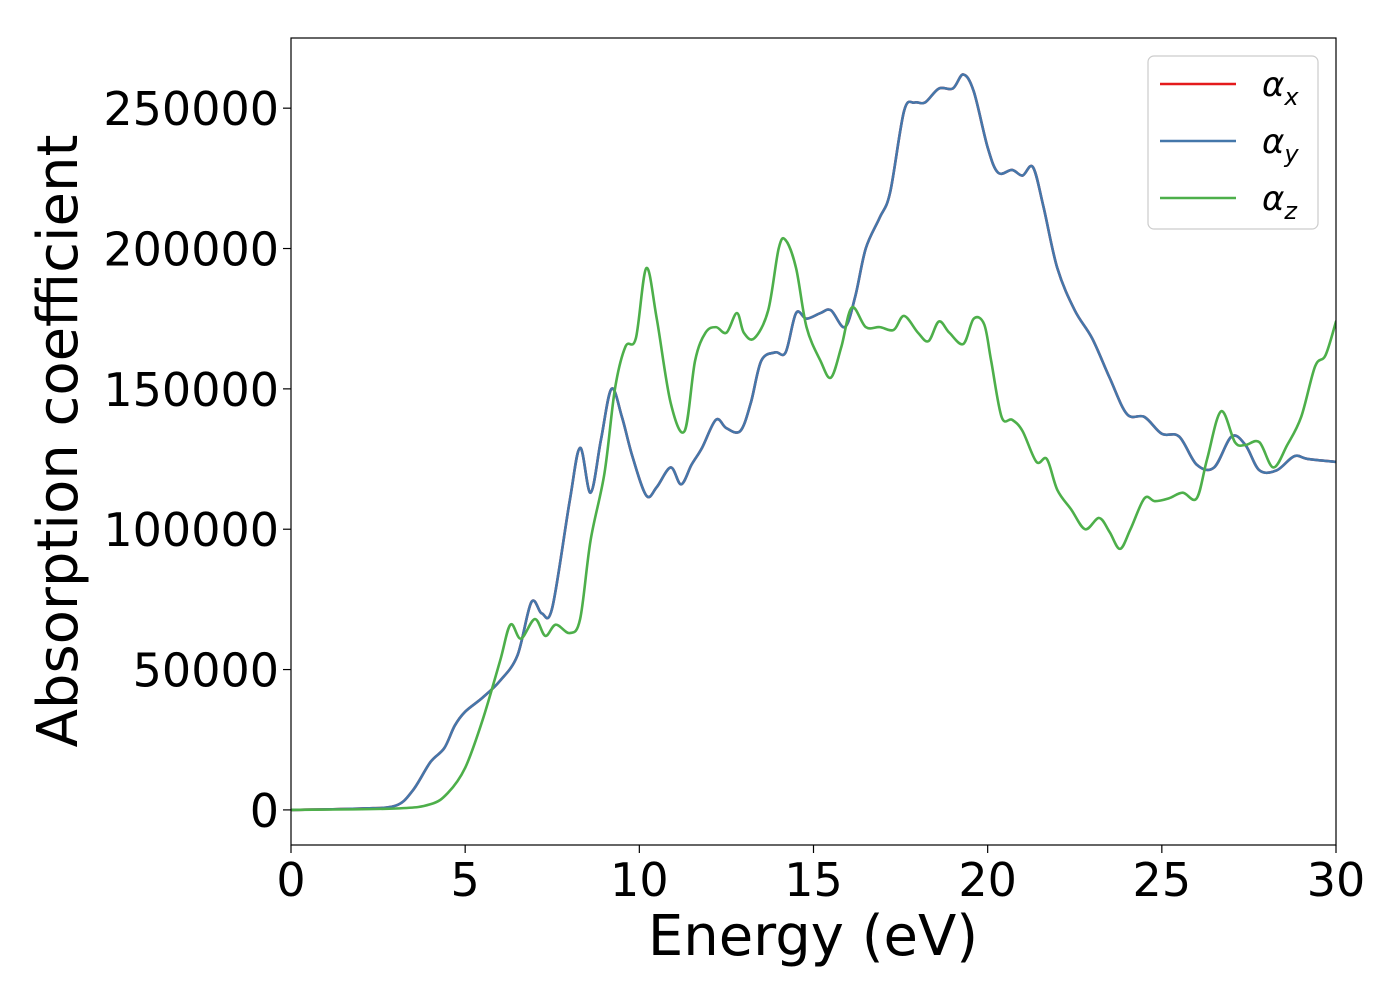 This screenshot has width=1400, height=1000. What do you see at coordinates (191, 250) in the screenshot?
I see `y-tick-label: 200000` at bounding box center [191, 250].